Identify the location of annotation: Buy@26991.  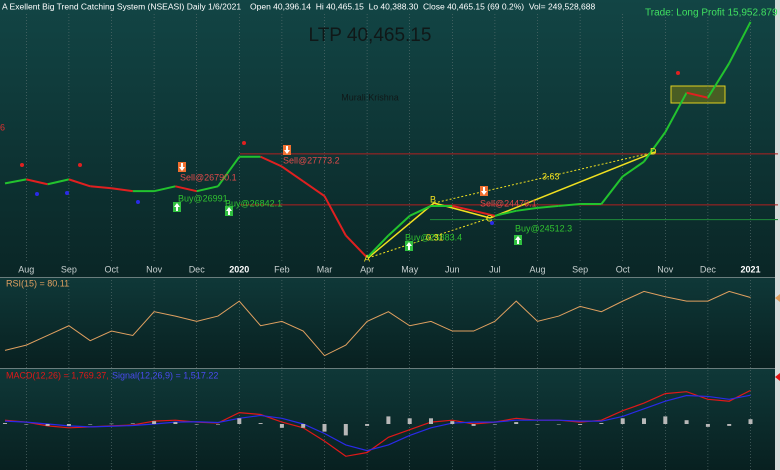
(203, 198).